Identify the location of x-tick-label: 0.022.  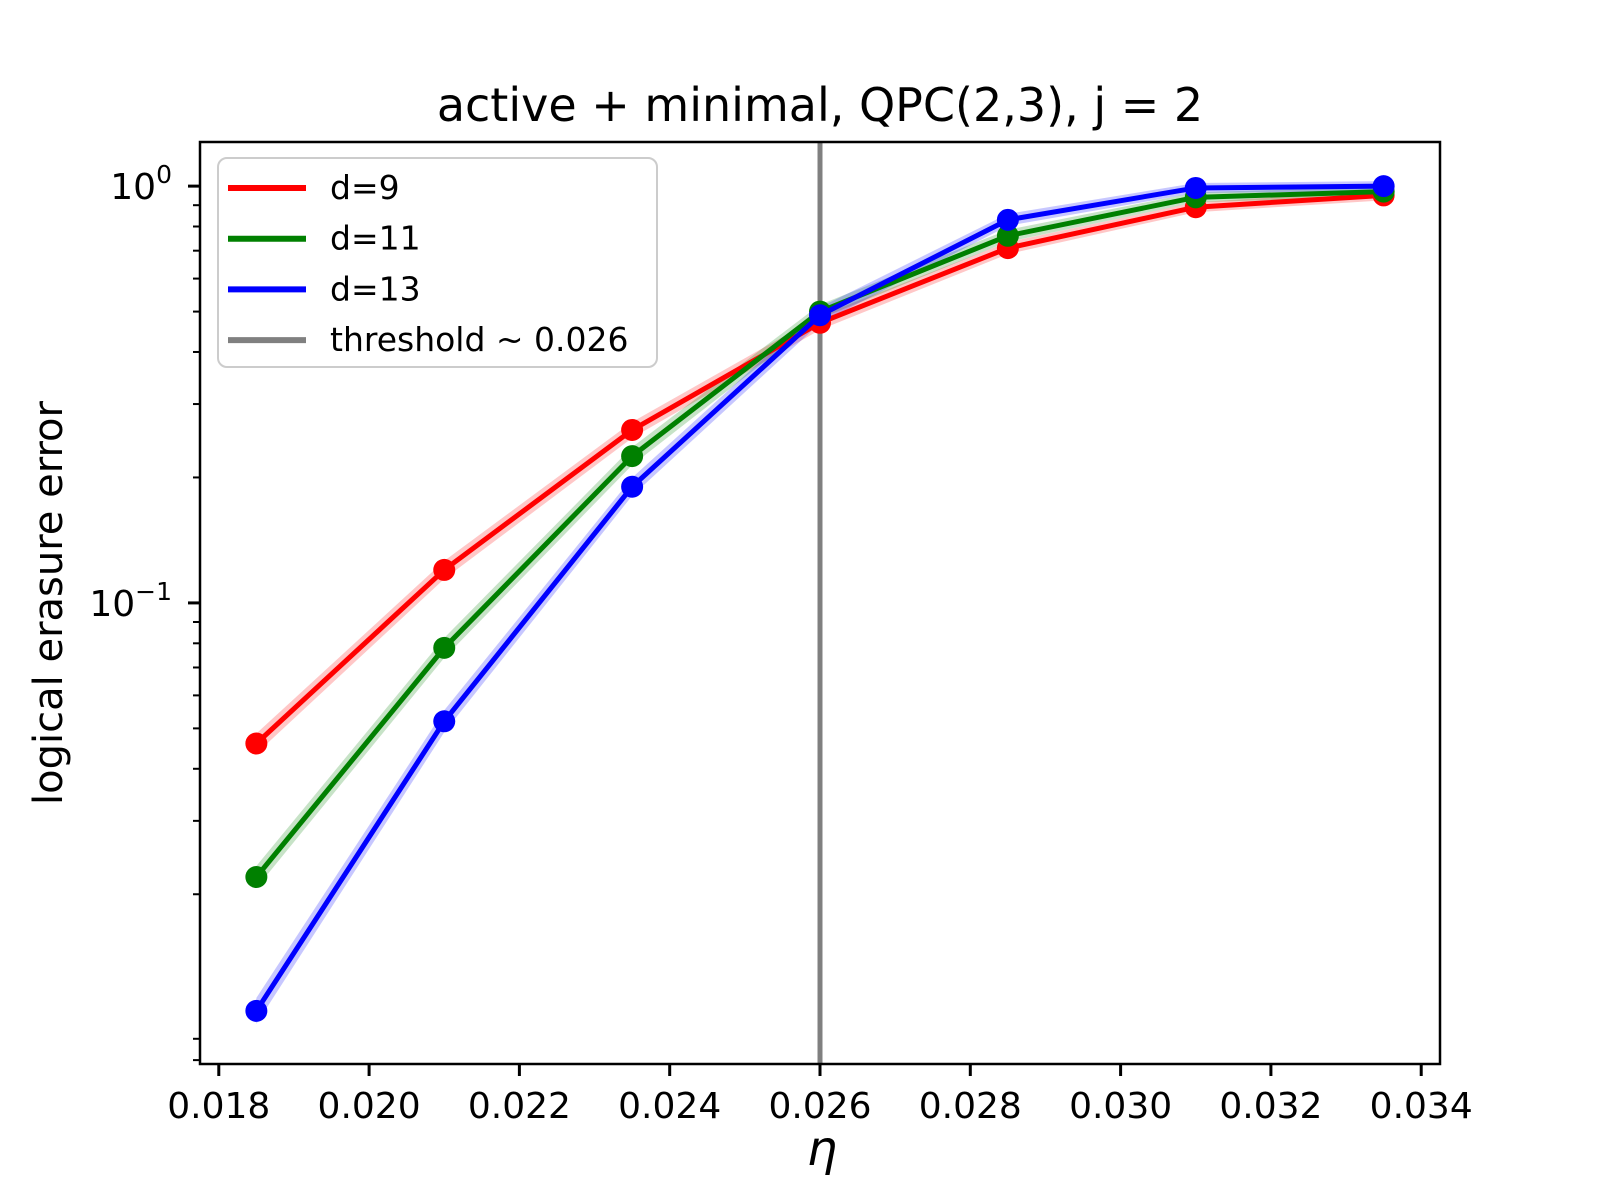
(519, 1106).